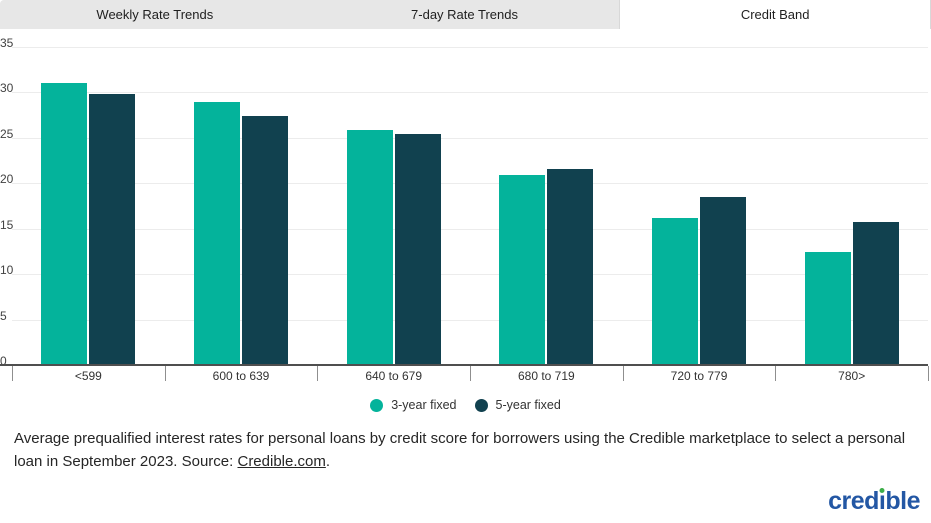 Image resolution: width=931 pixels, height=523 pixels. I want to click on credible-link: Credible.com, so click(281, 461).